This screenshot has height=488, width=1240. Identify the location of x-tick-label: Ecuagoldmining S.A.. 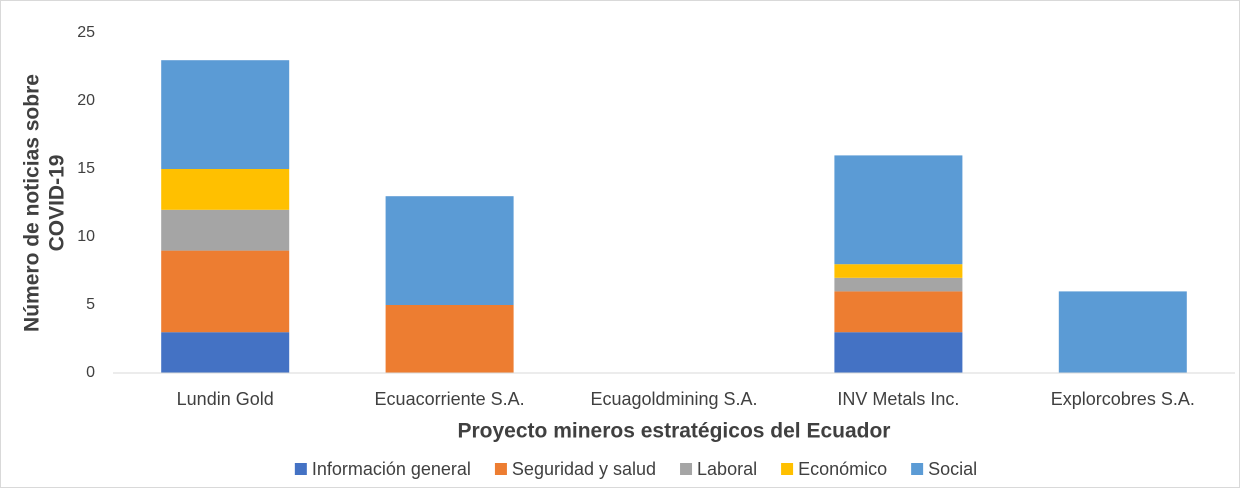
(673, 399).